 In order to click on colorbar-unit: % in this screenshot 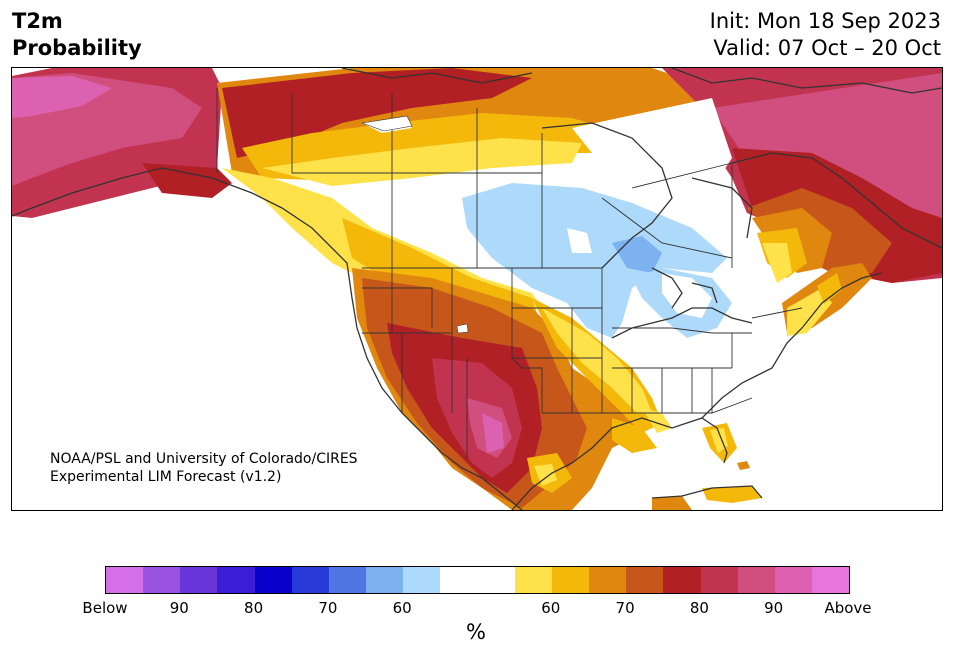, I will do `click(476, 632)`.